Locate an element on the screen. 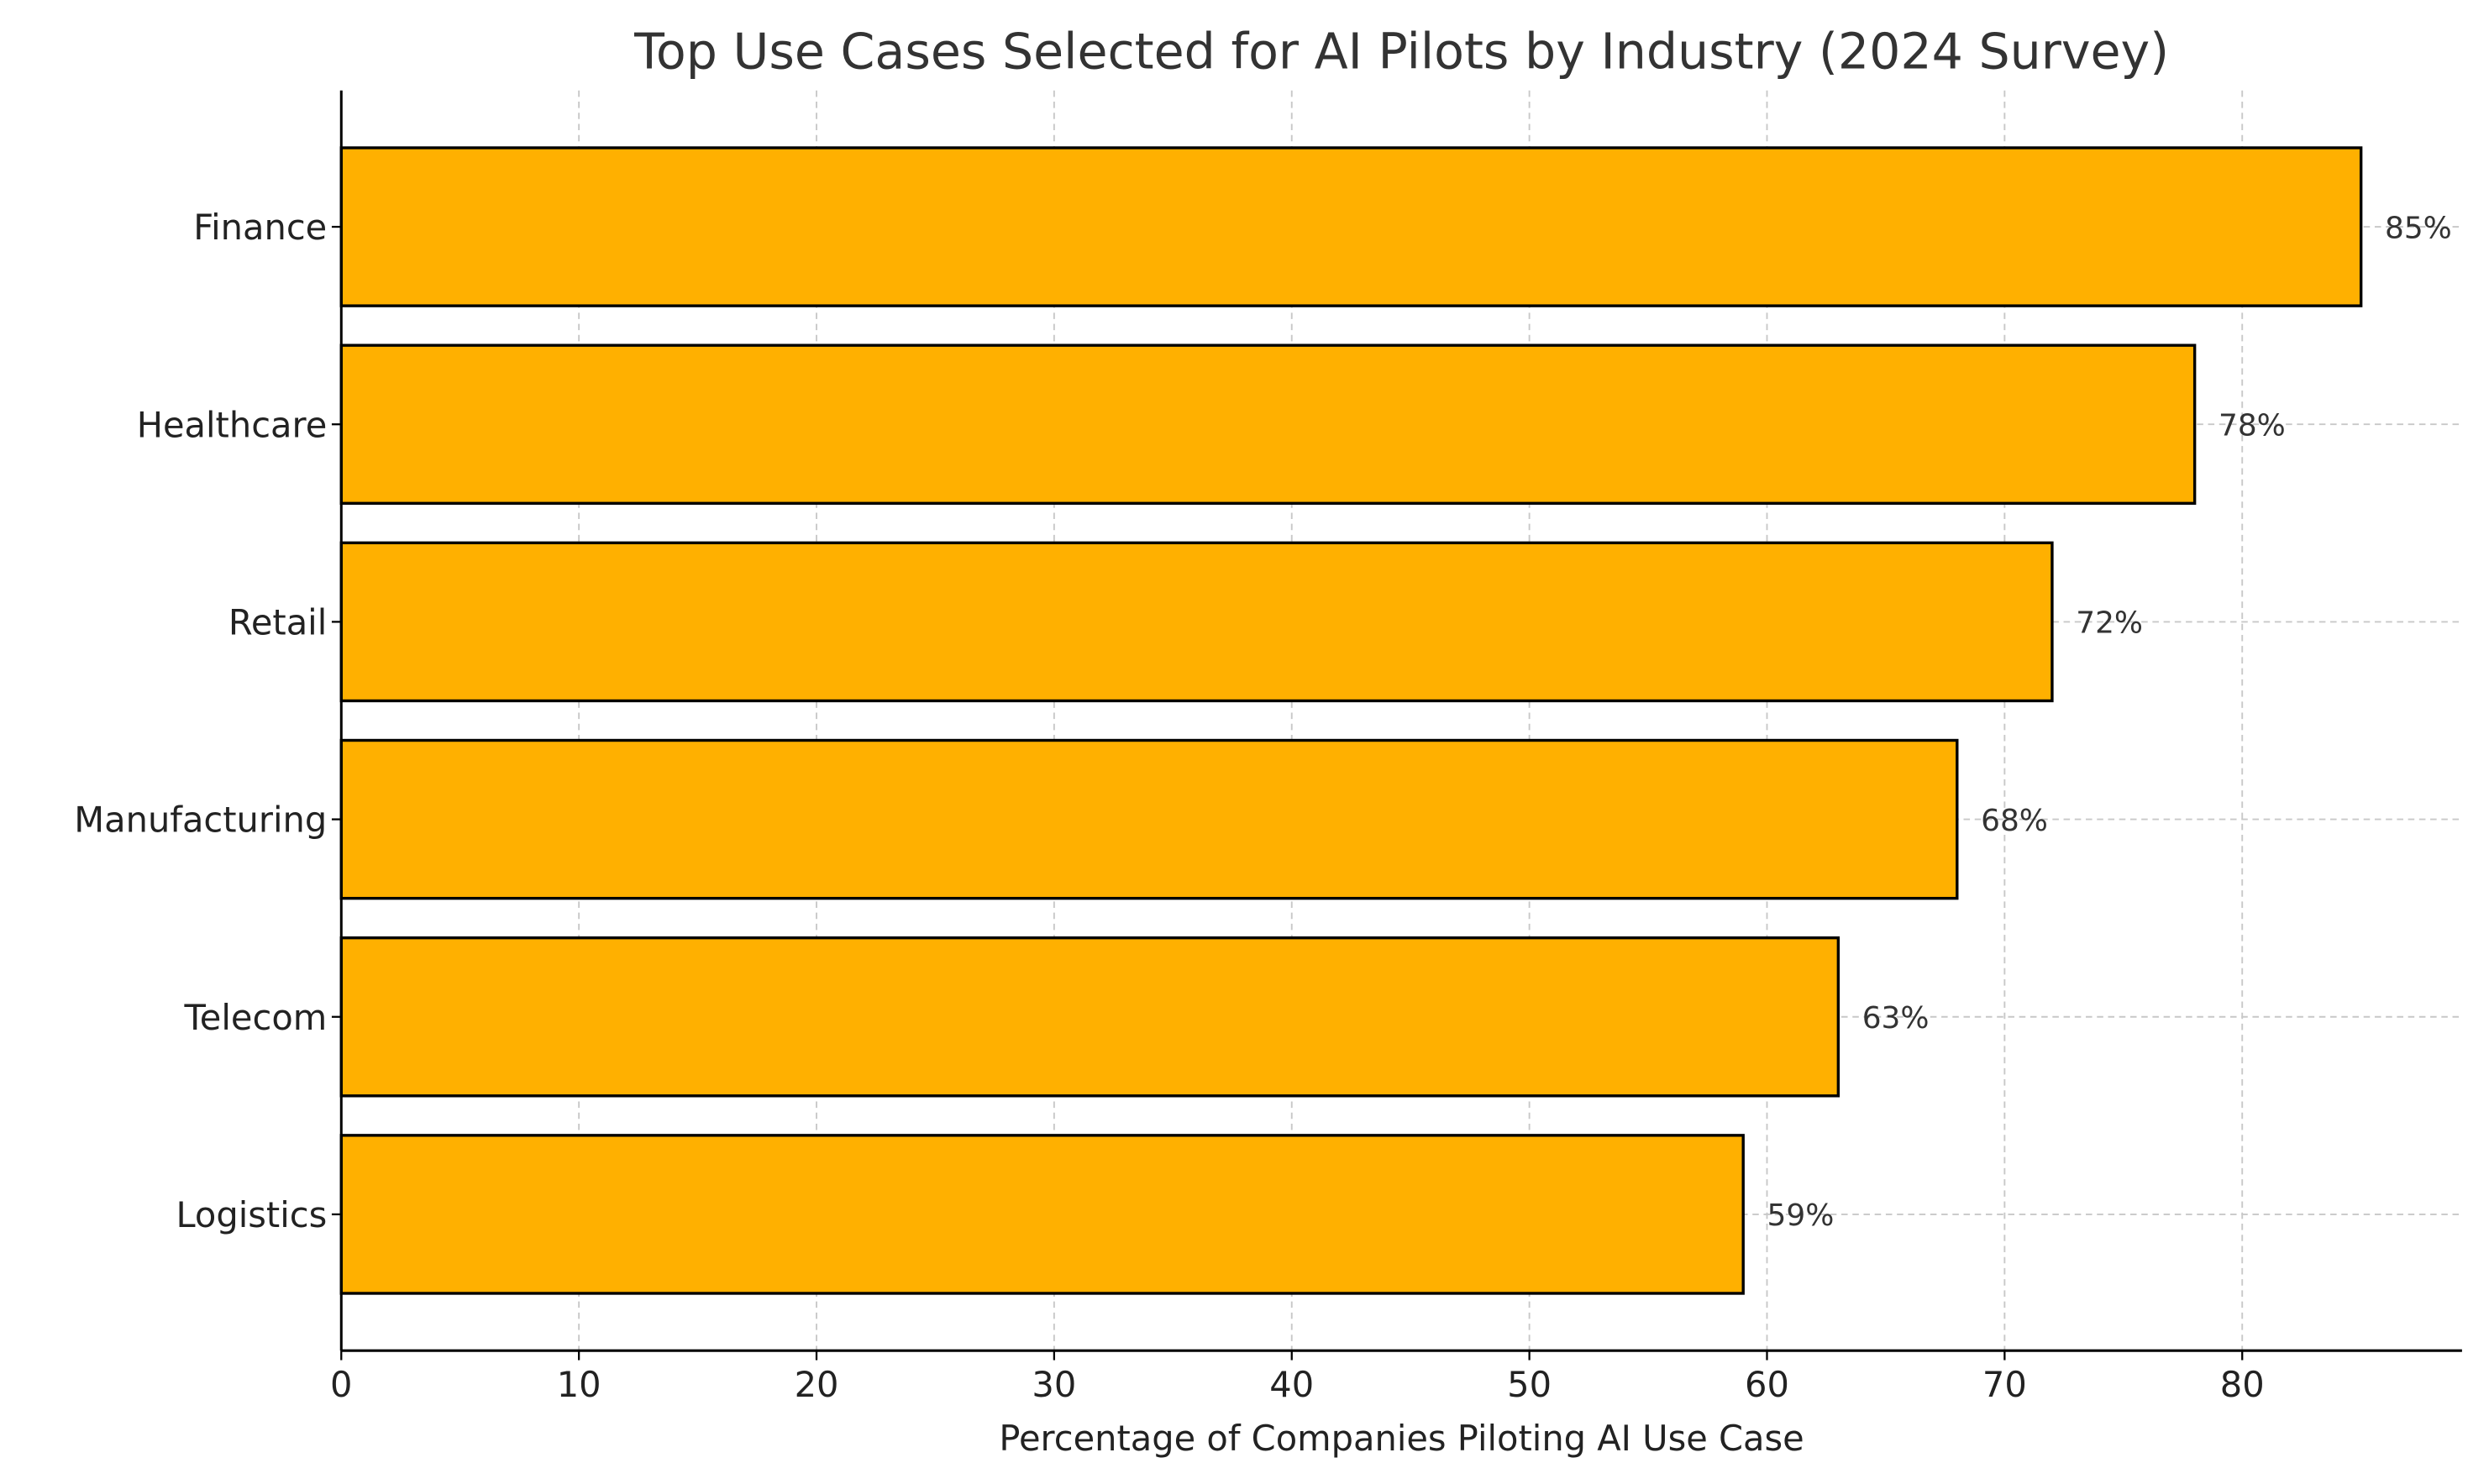  y-tick-label: Telecom is located at coordinates (255, 1018).